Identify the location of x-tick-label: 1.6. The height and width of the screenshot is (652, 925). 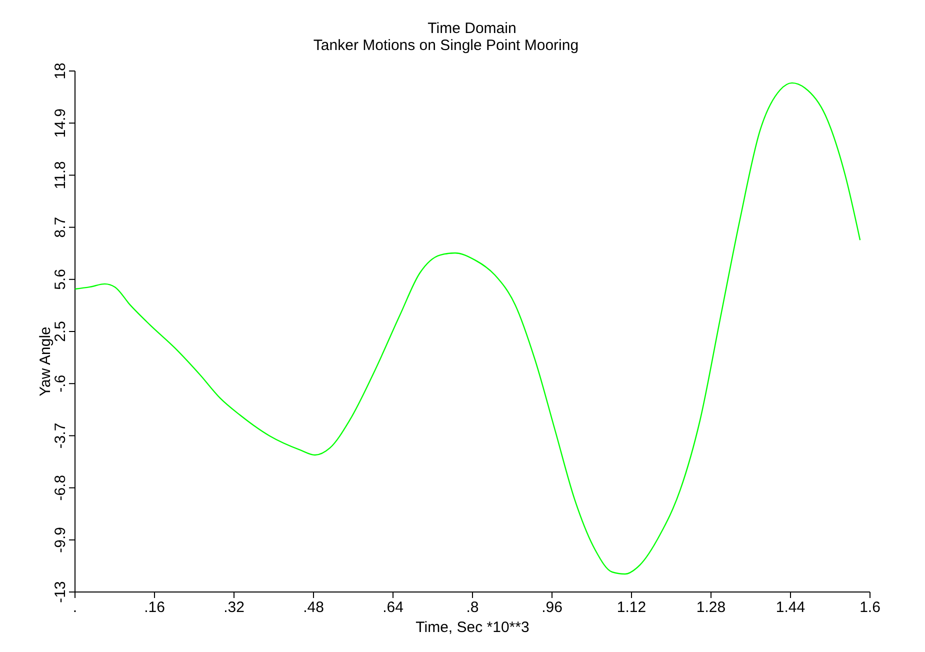
(870, 607).